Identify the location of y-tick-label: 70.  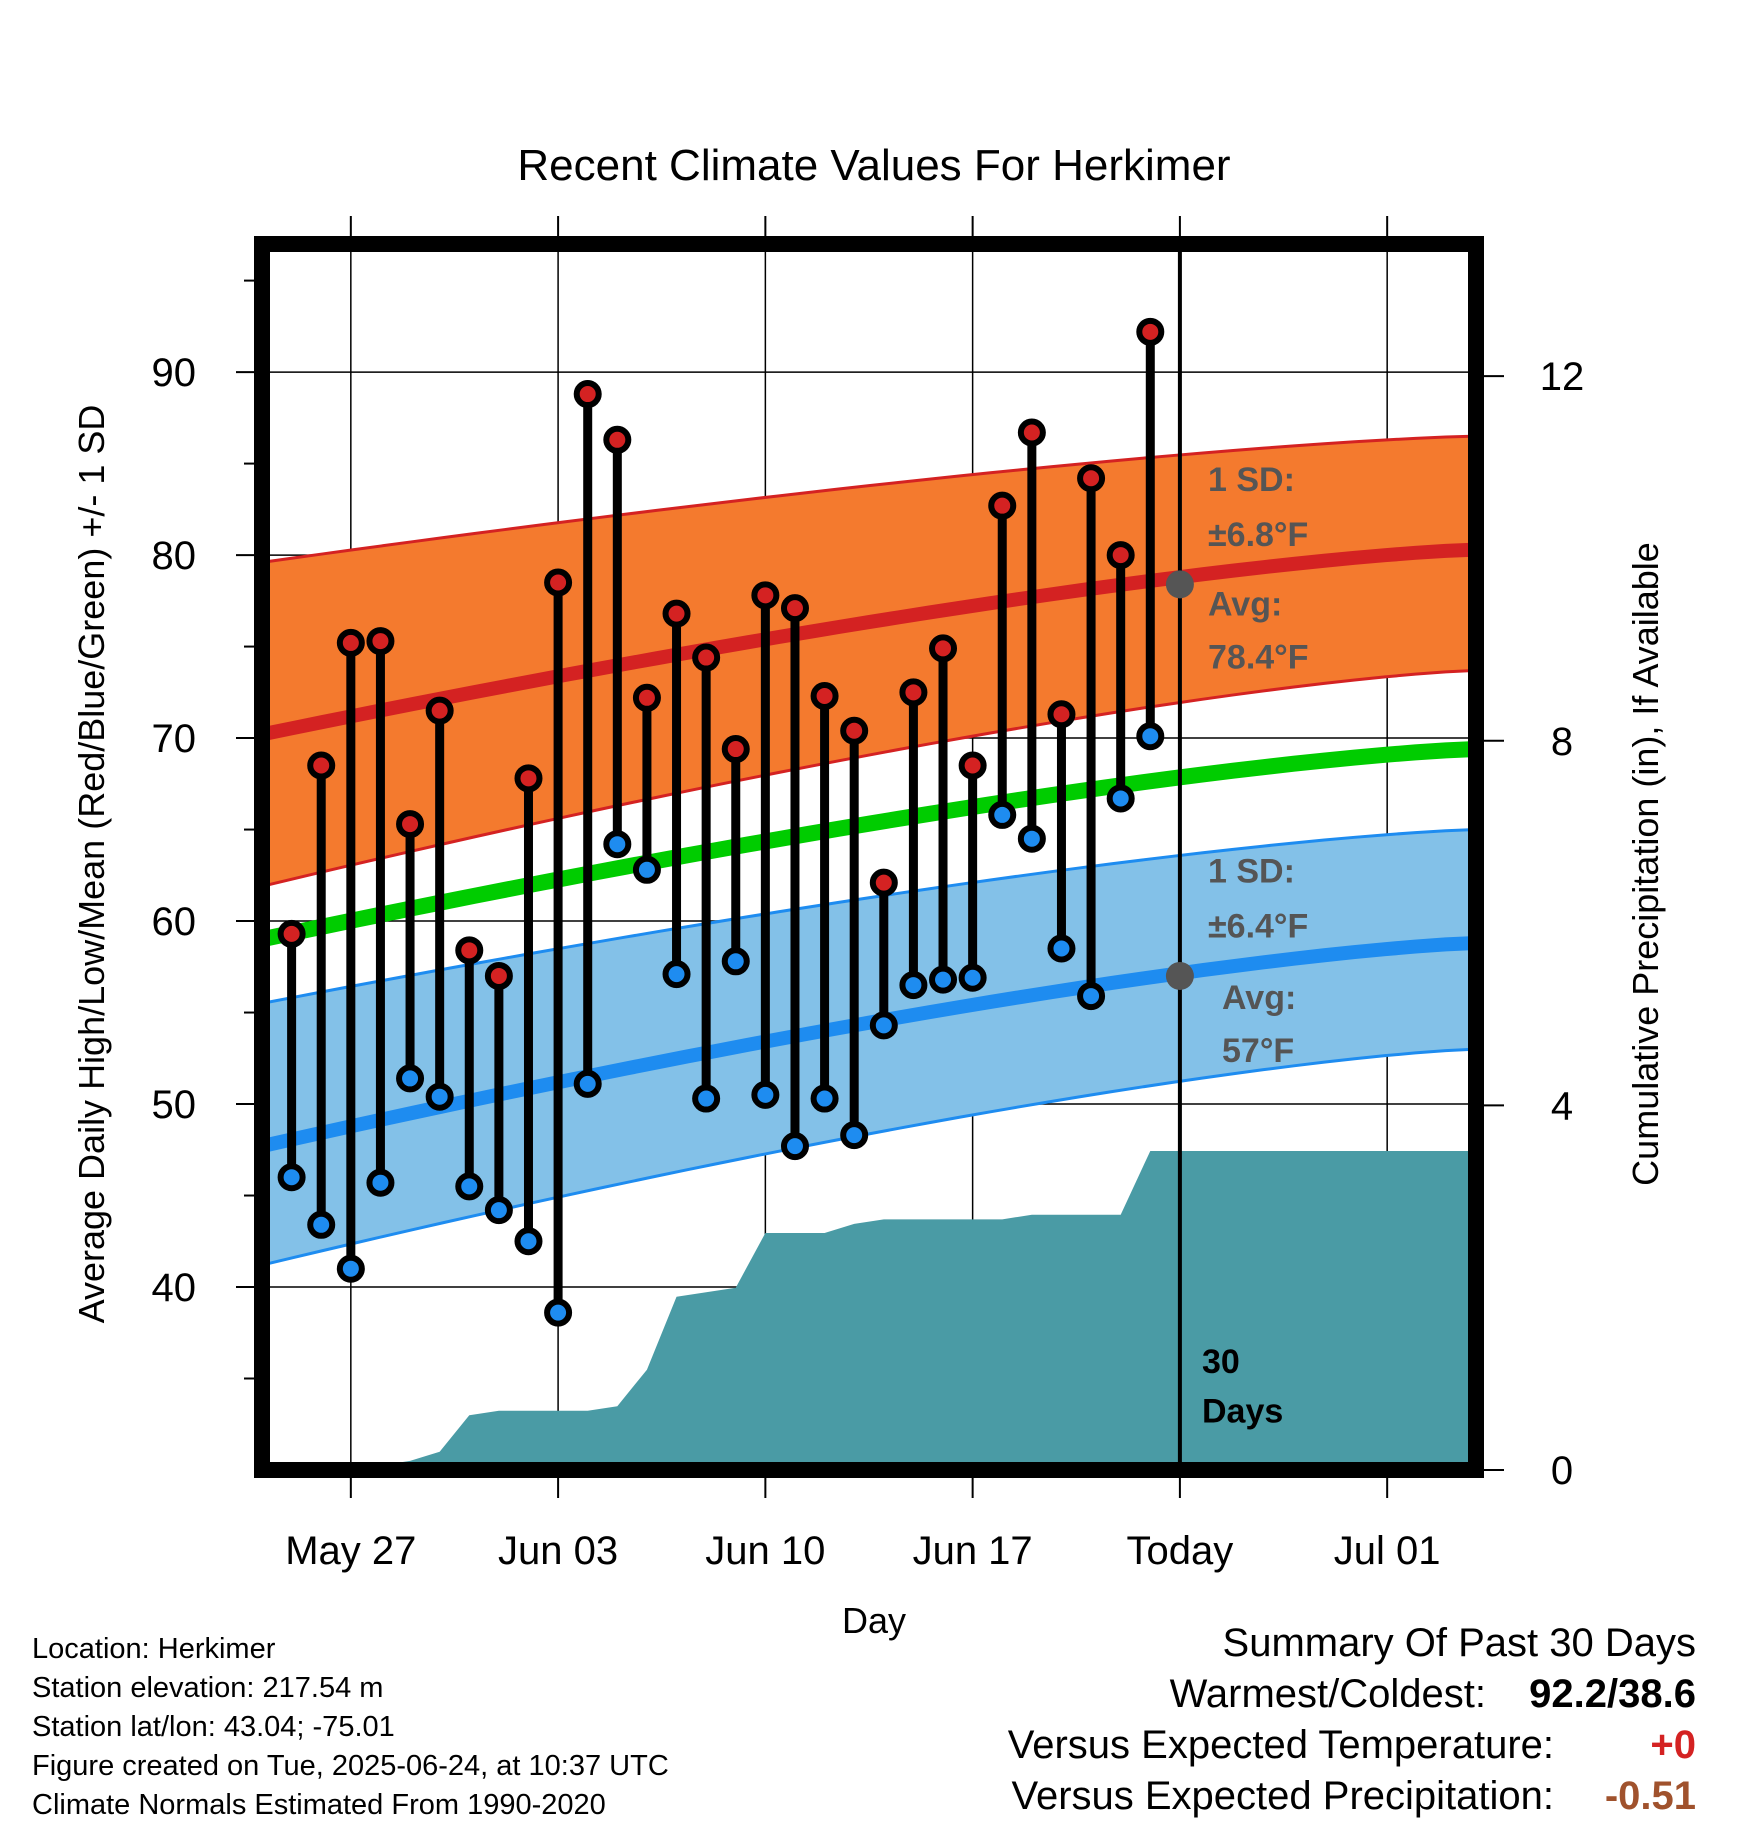
(174, 739).